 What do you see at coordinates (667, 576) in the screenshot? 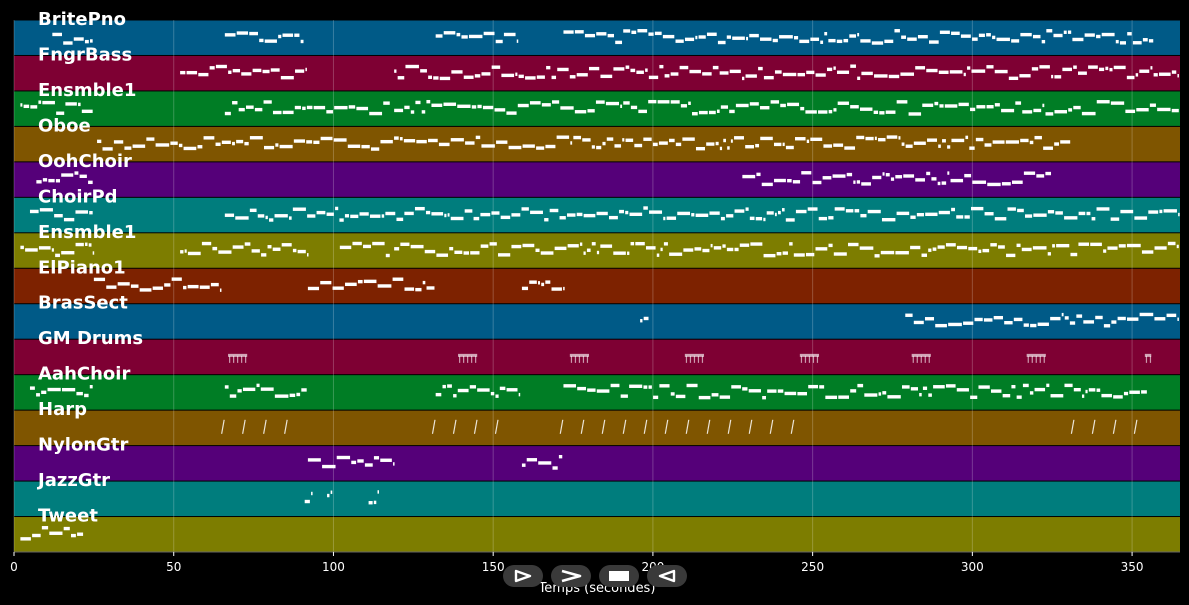
I see `rewind-button` at bounding box center [667, 576].